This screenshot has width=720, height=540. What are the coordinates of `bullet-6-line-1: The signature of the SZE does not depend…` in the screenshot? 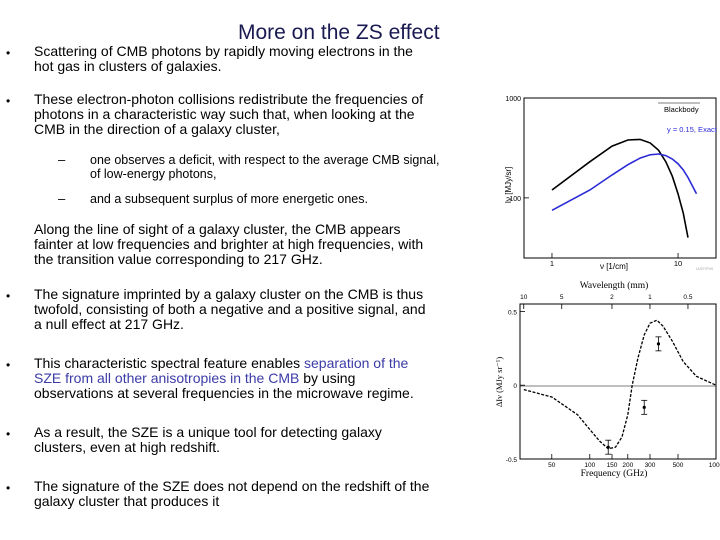 It's located at (232, 486).